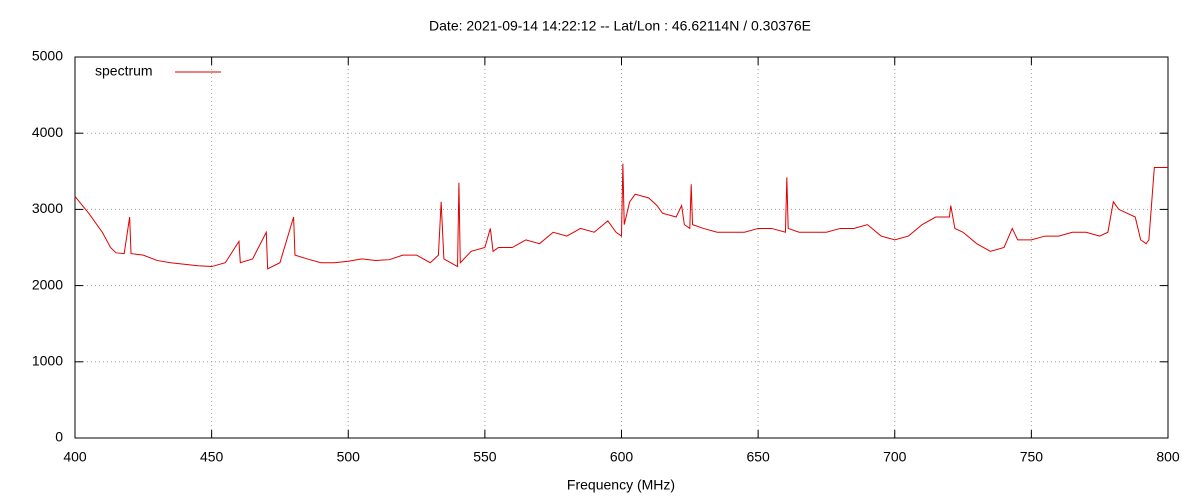  I want to click on y-tick-label: 5000, so click(47, 56).